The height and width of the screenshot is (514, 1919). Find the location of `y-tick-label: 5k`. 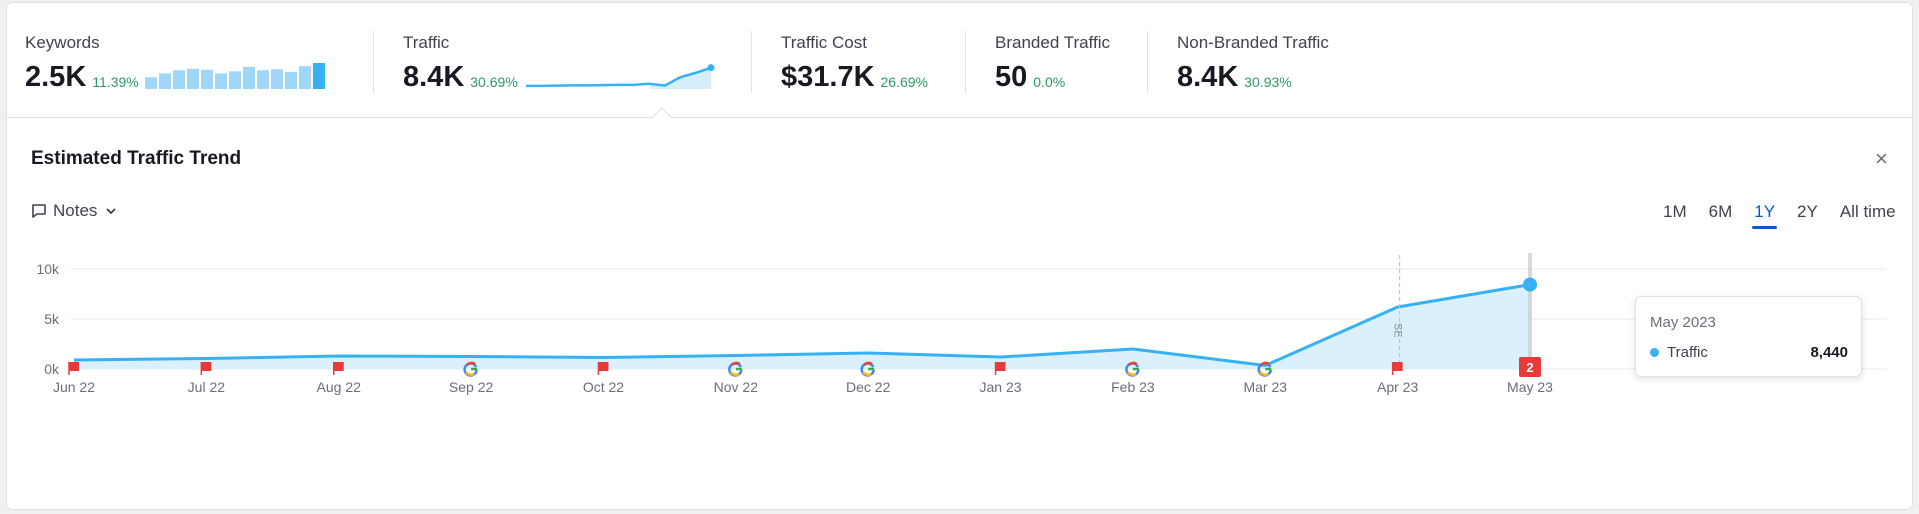

y-tick-label: 5k is located at coordinates (52, 319).